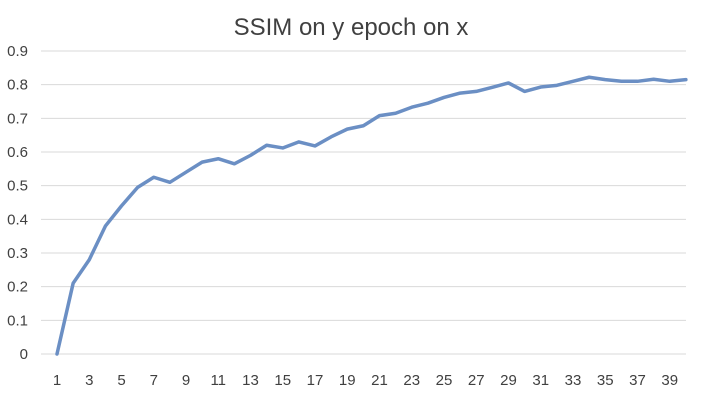  What do you see at coordinates (24, 354) in the screenshot?
I see `y-tick-label: 0` at bounding box center [24, 354].